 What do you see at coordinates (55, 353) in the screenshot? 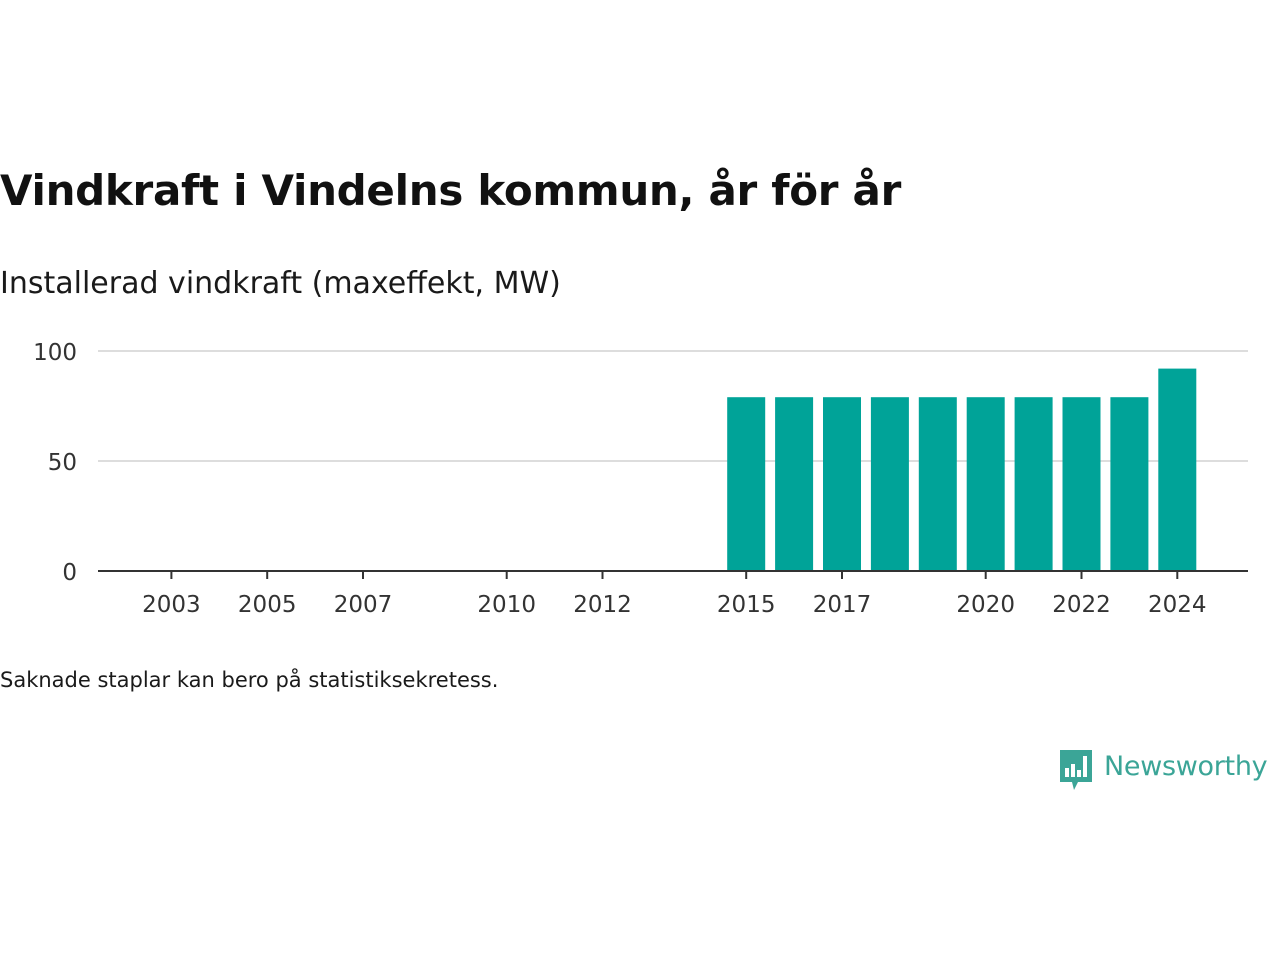
I see `y-tick-label: 100` at bounding box center [55, 353].